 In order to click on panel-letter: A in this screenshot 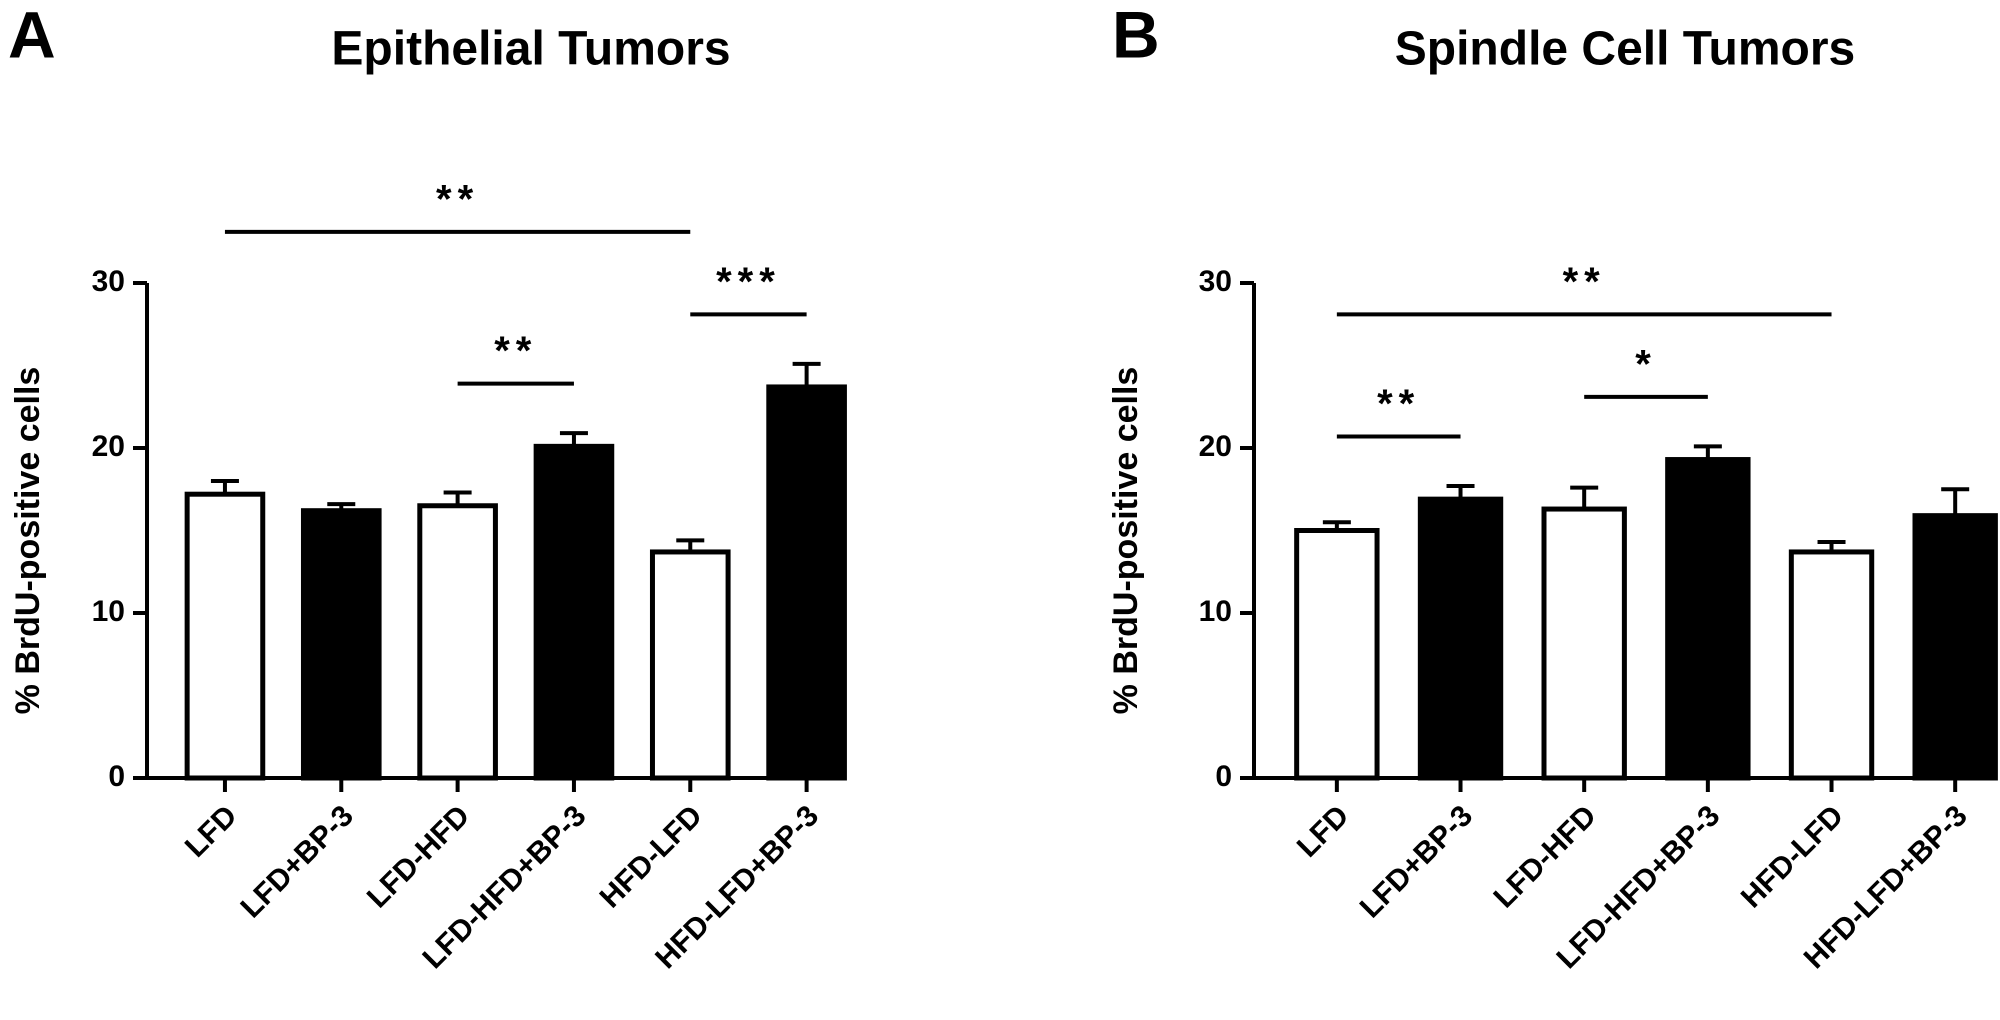, I will do `click(32, 35)`.